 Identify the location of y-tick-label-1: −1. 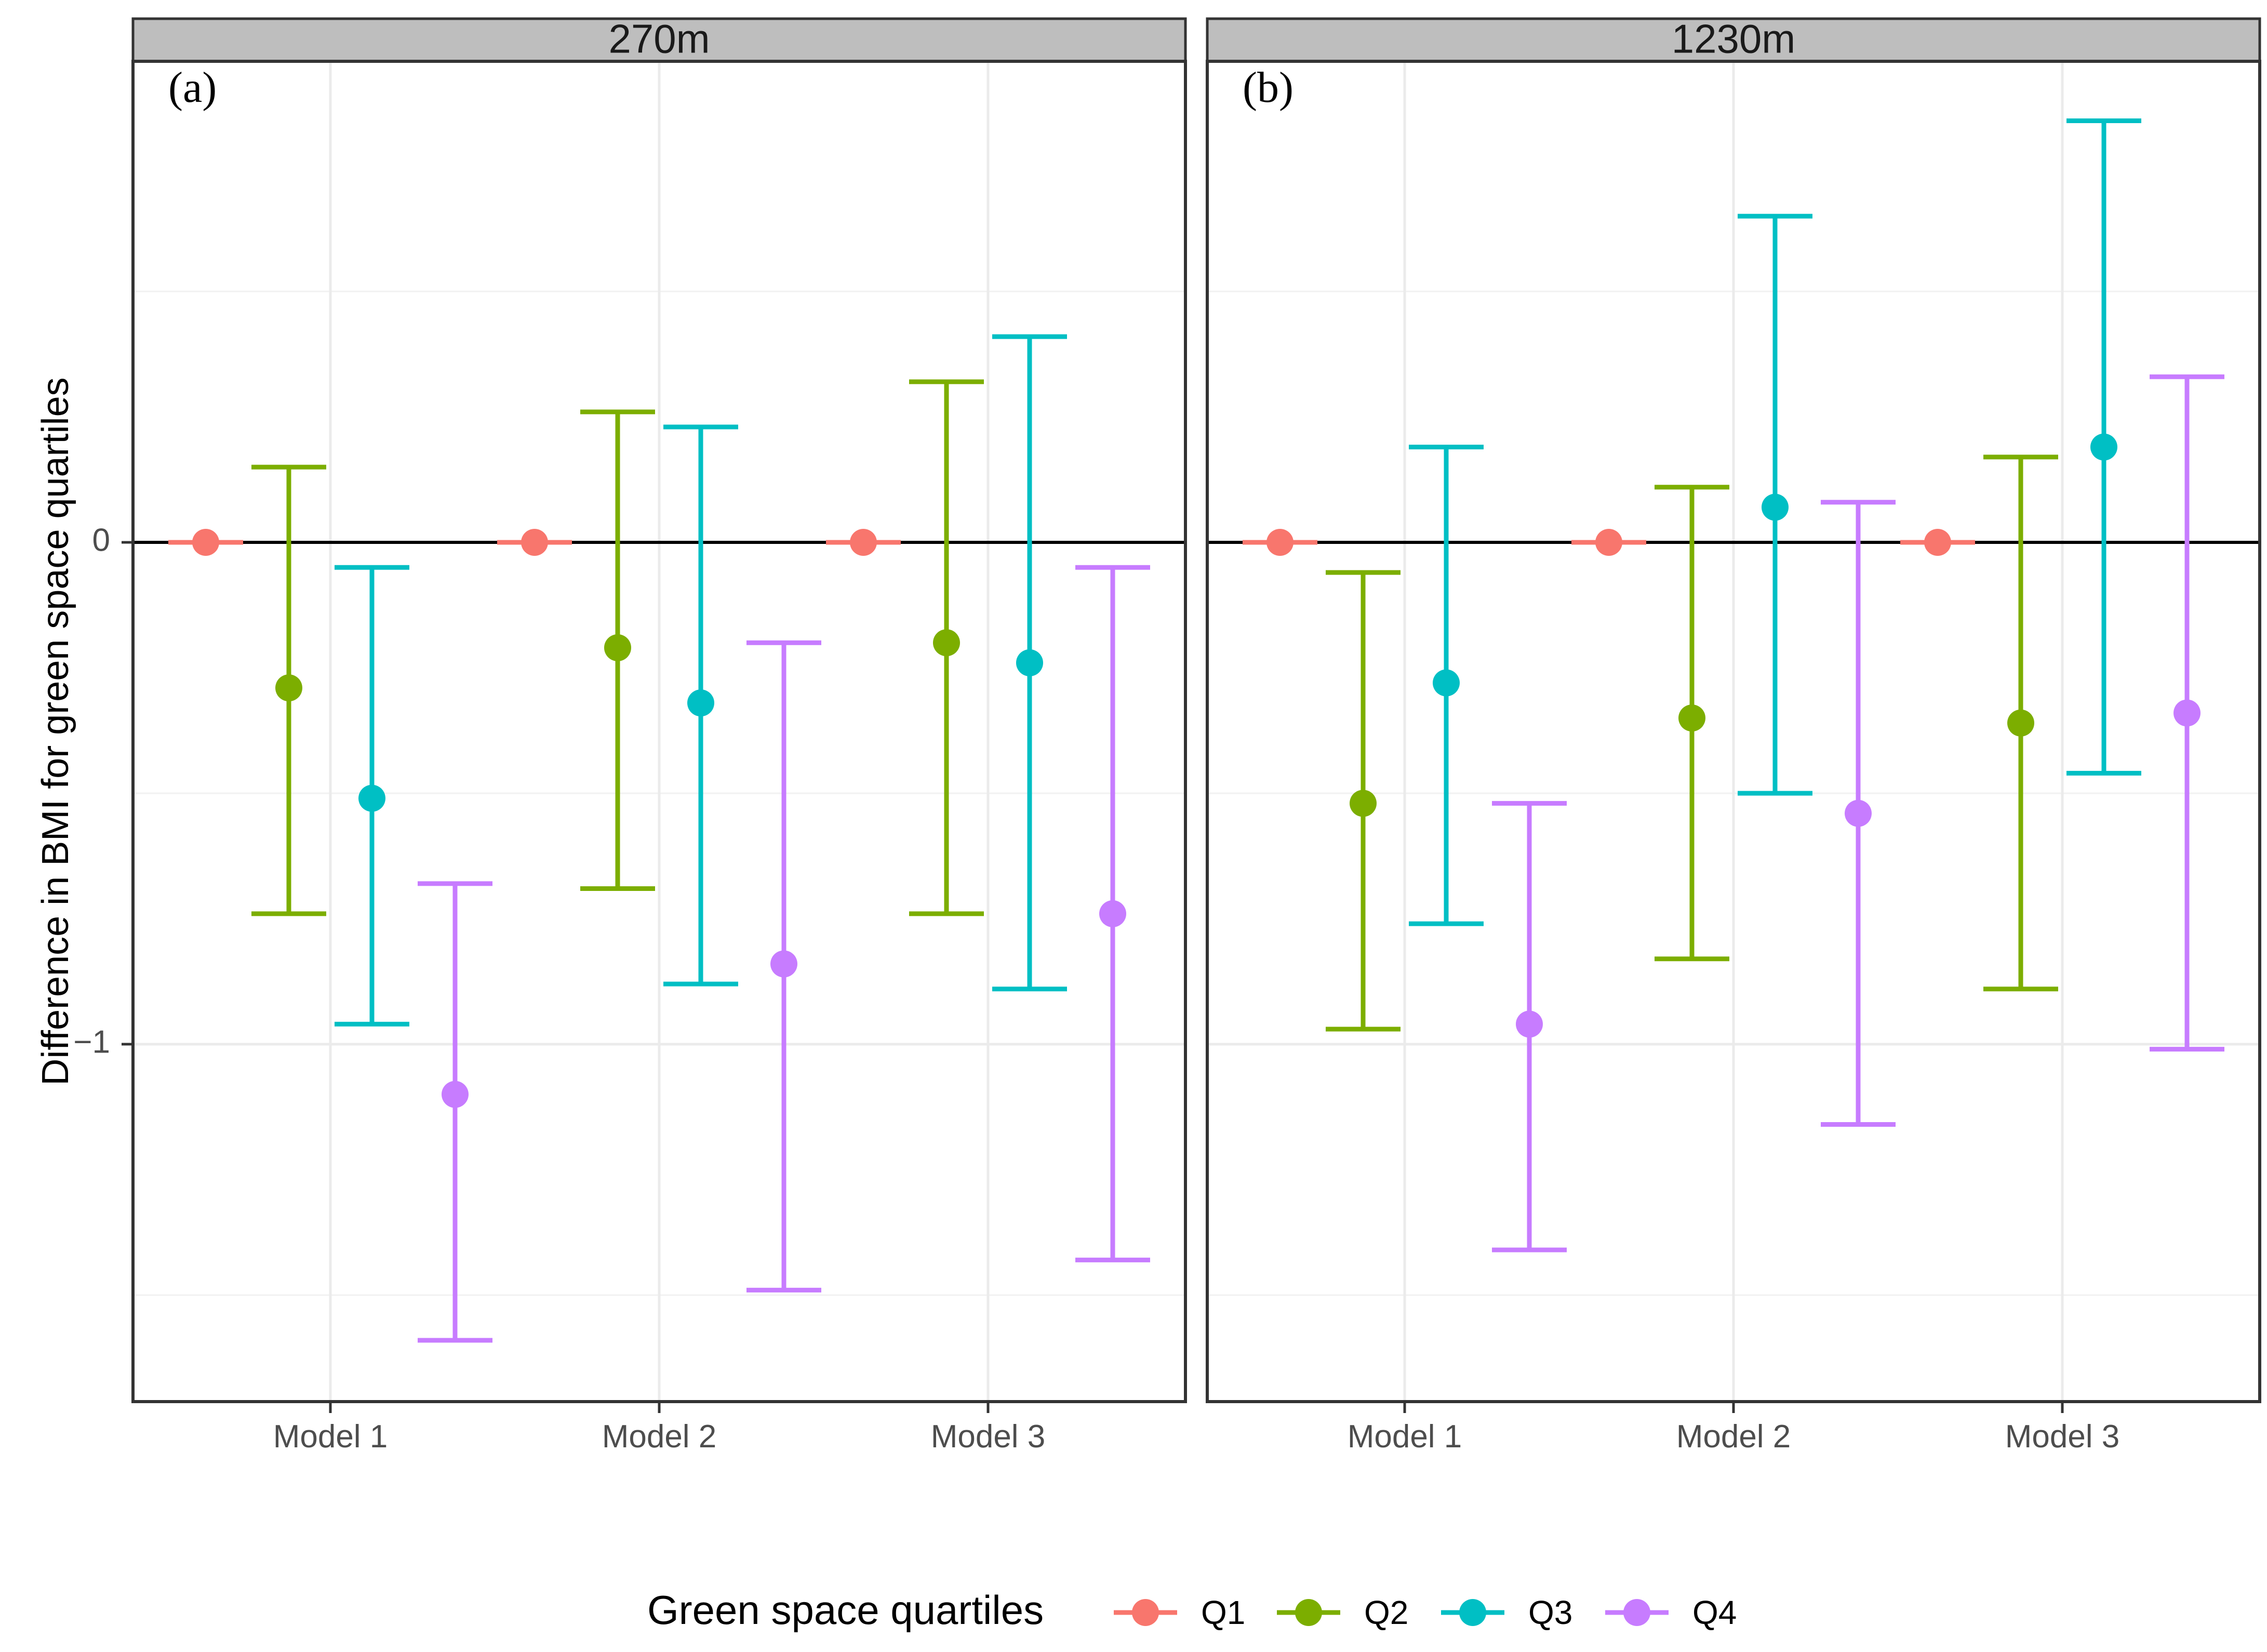
(92, 1042).